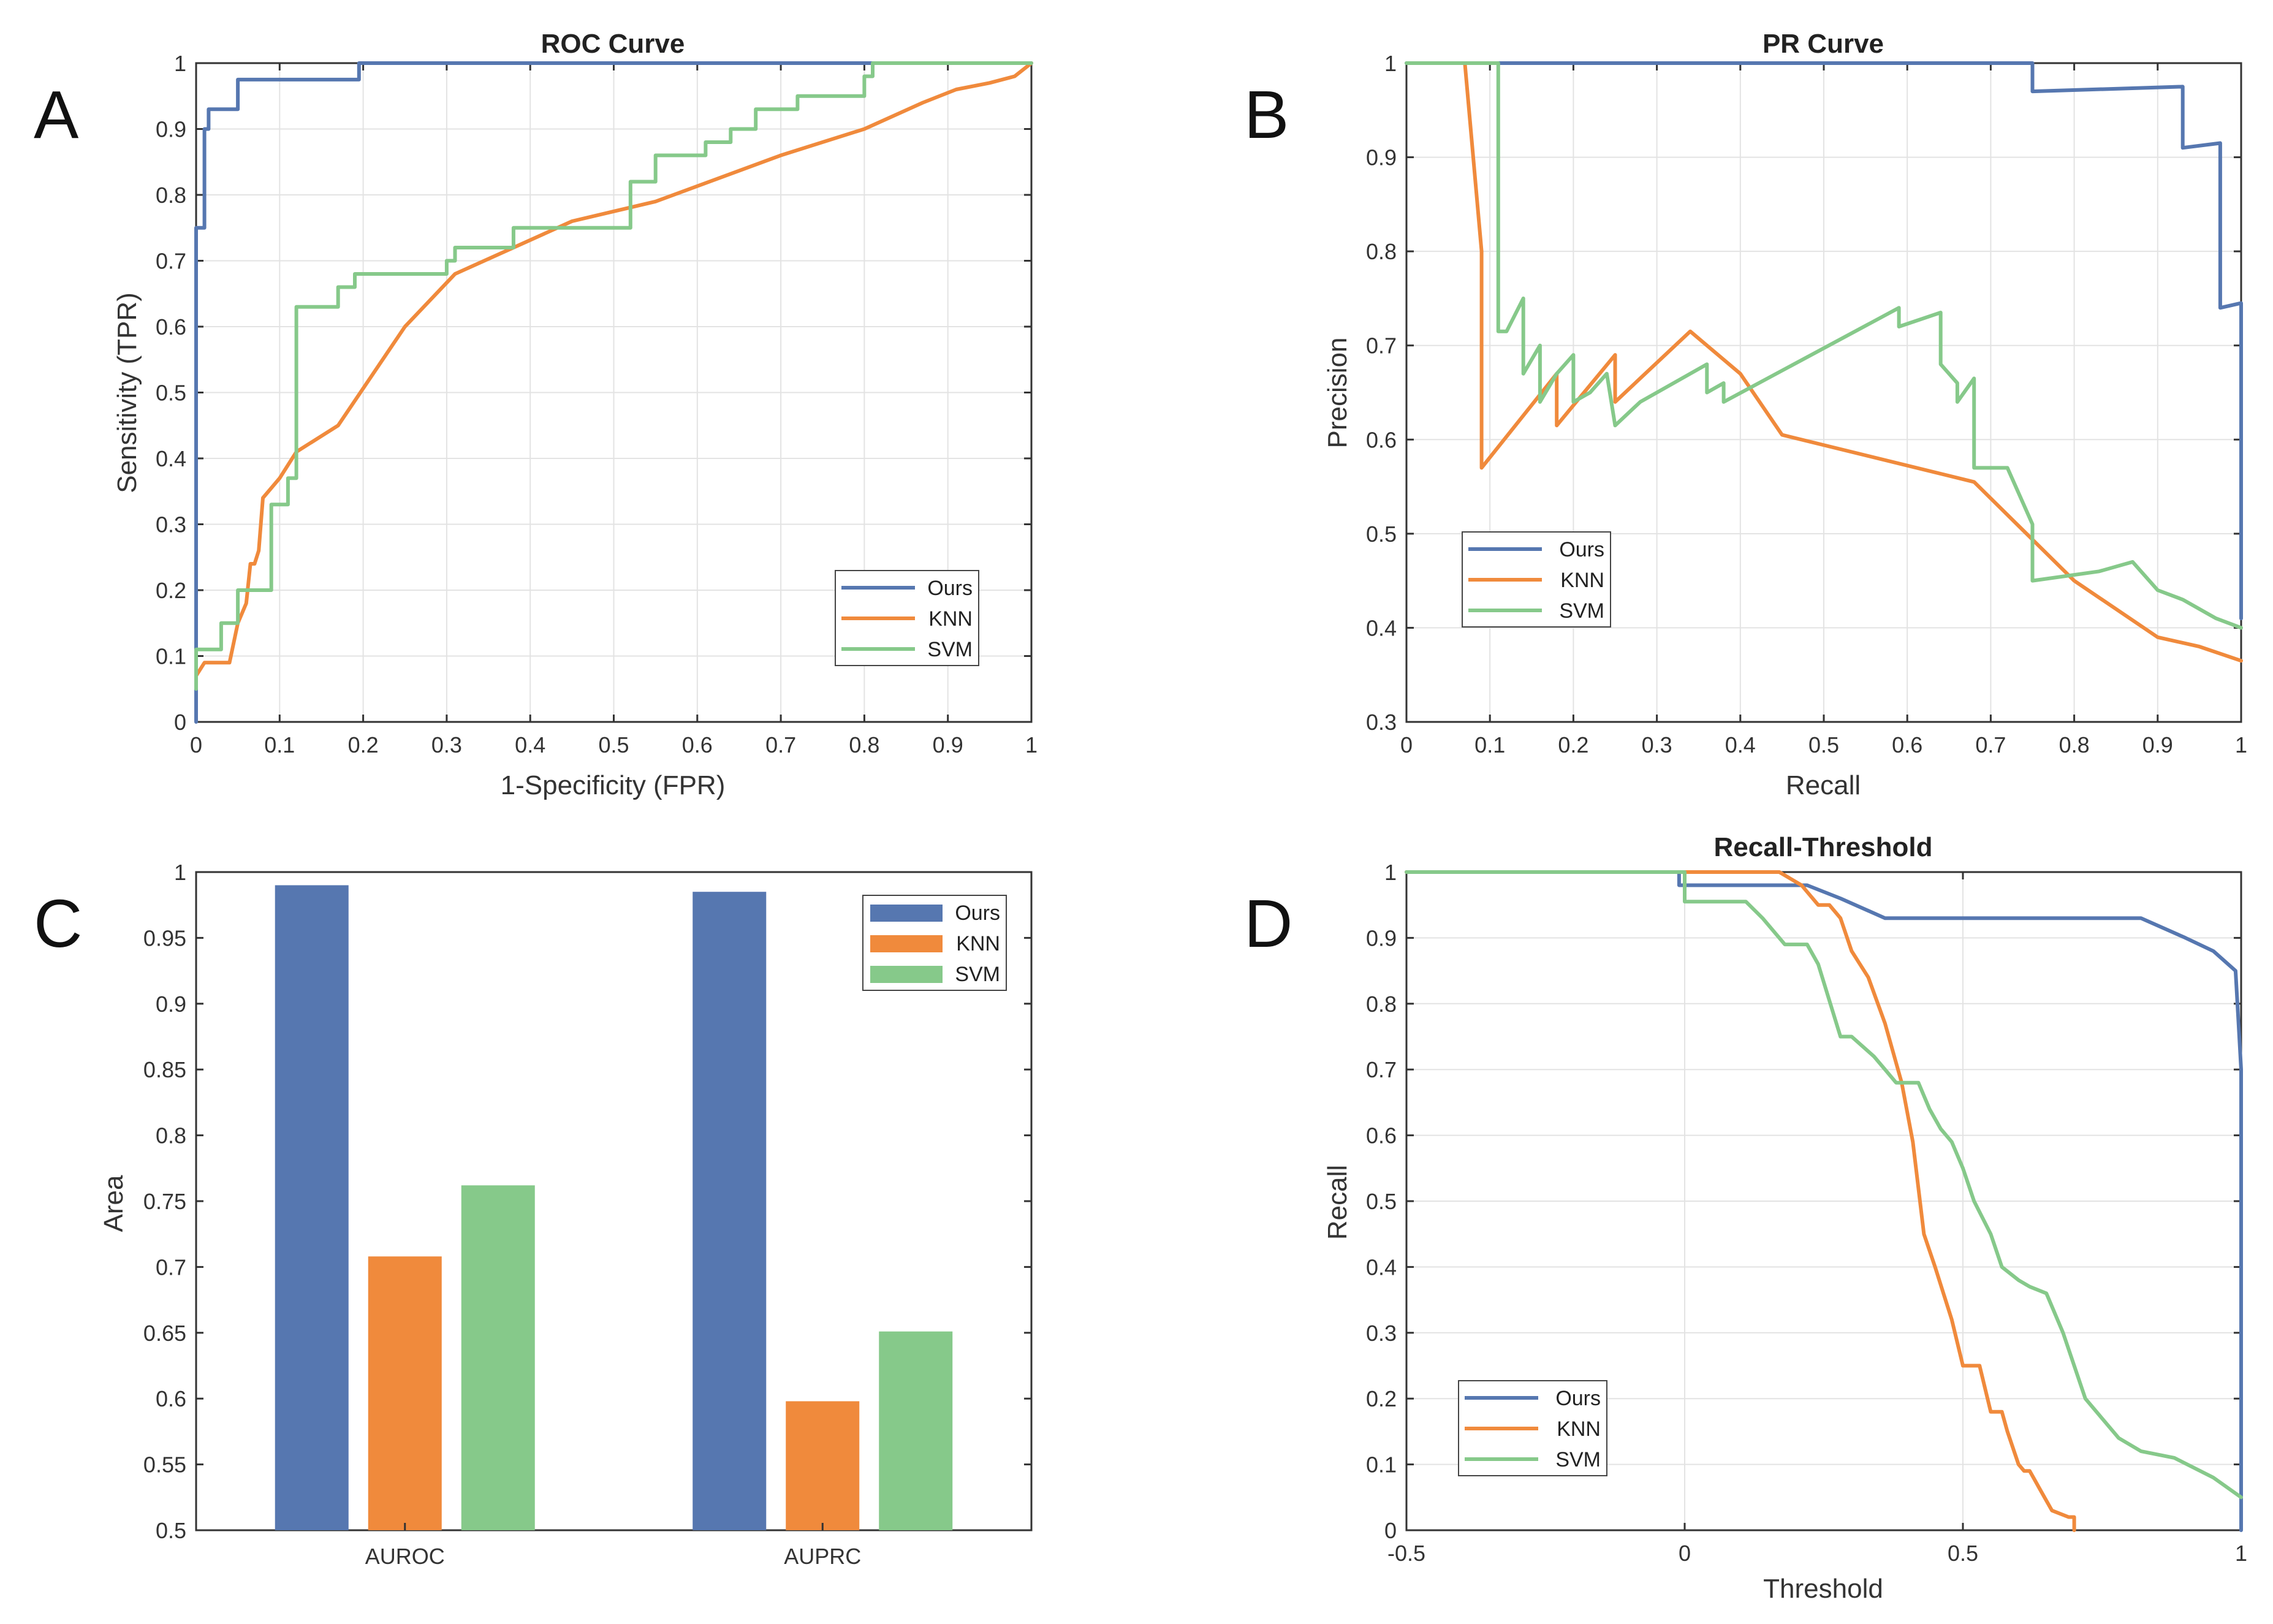 The height and width of the screenshot is (1624, 2273). Describe the element at coordinates (1907, 745) in the screenshot. I see `pr-xtick-label: 0.6` at that location.